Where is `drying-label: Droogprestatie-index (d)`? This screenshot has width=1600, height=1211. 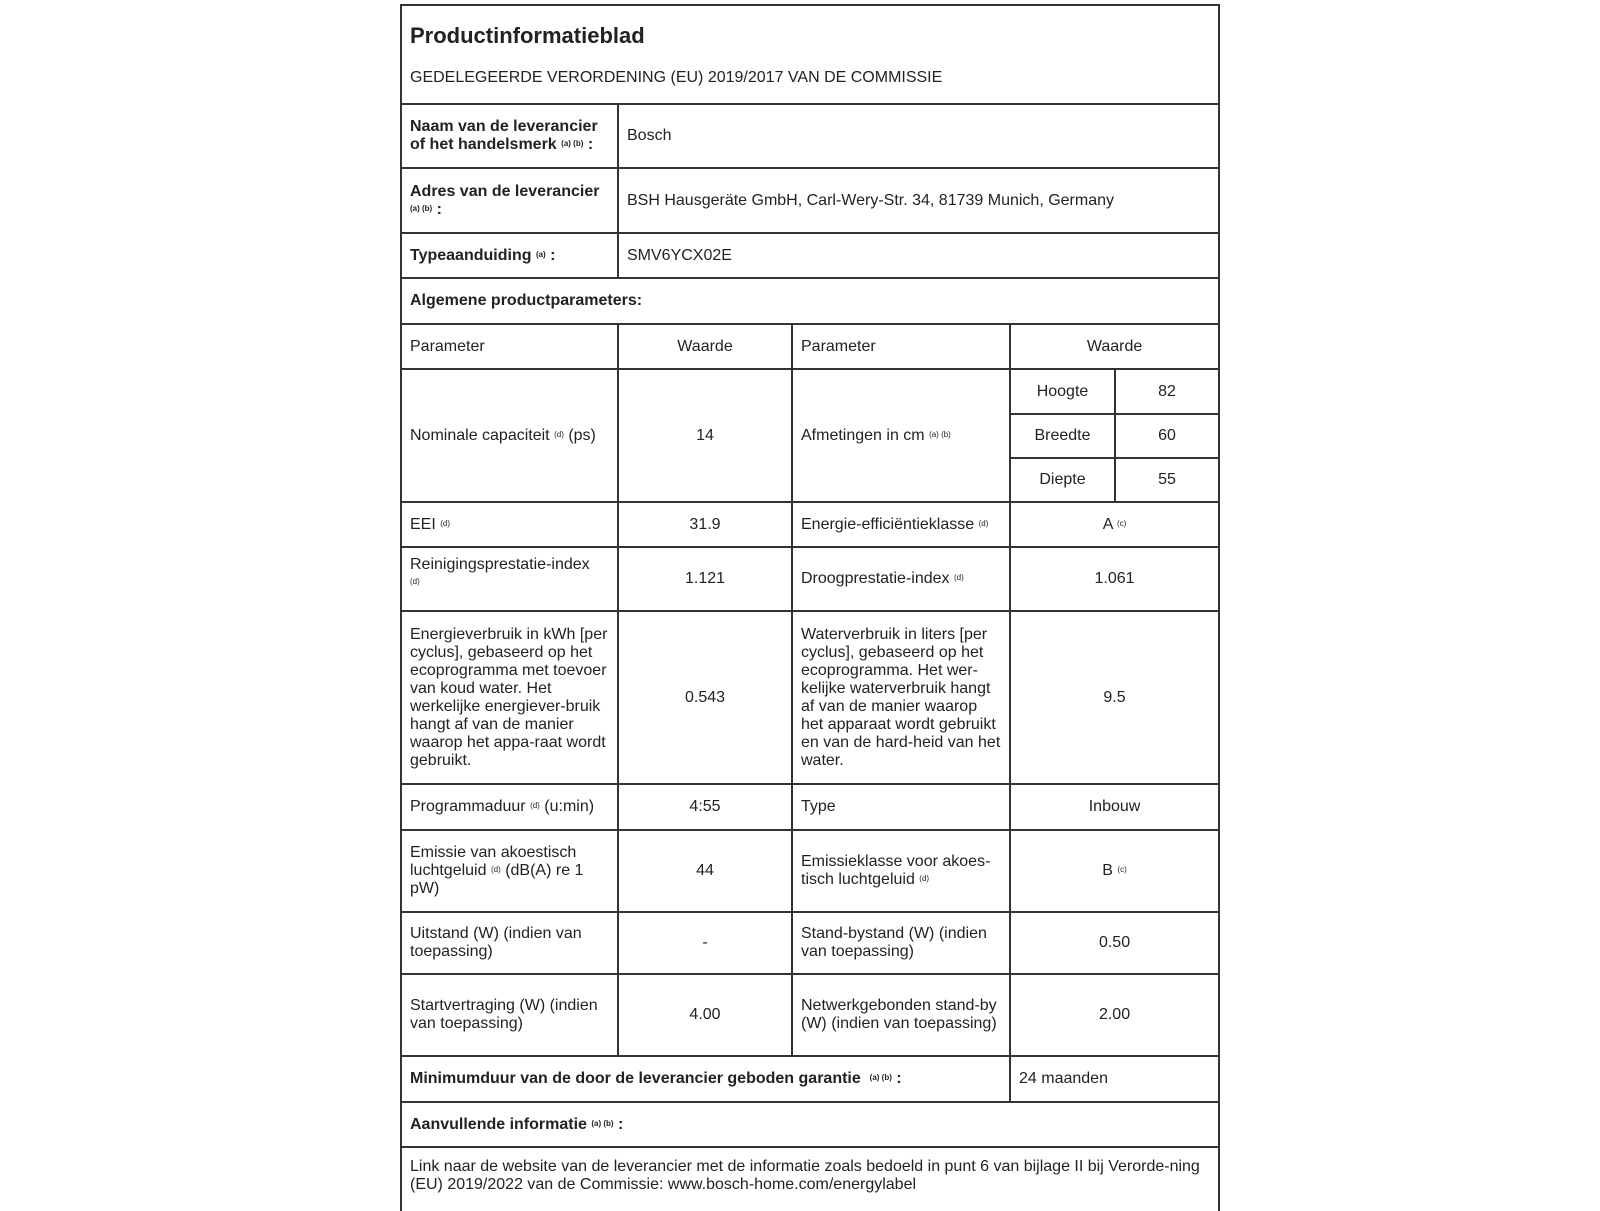
drying-label: Droogprestatie-index (d) is located at coordinates (901, 579).